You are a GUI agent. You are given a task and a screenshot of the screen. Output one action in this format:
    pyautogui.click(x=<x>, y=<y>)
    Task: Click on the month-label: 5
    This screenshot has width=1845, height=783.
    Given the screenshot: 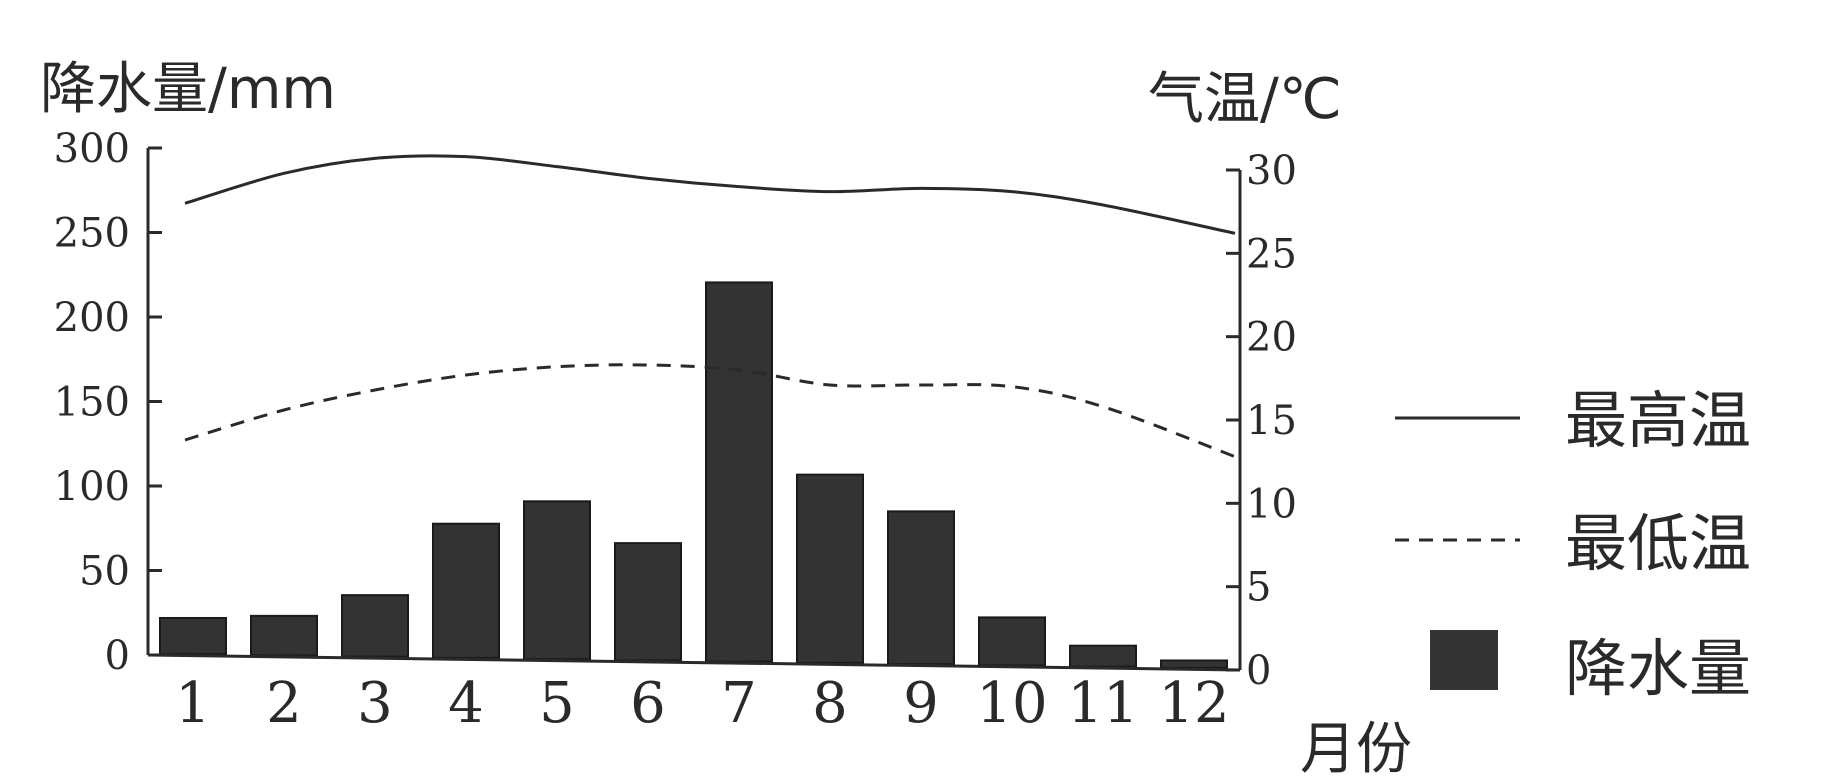 What is the action you would take?
    pyautogui.click(x=557, y=703)
    